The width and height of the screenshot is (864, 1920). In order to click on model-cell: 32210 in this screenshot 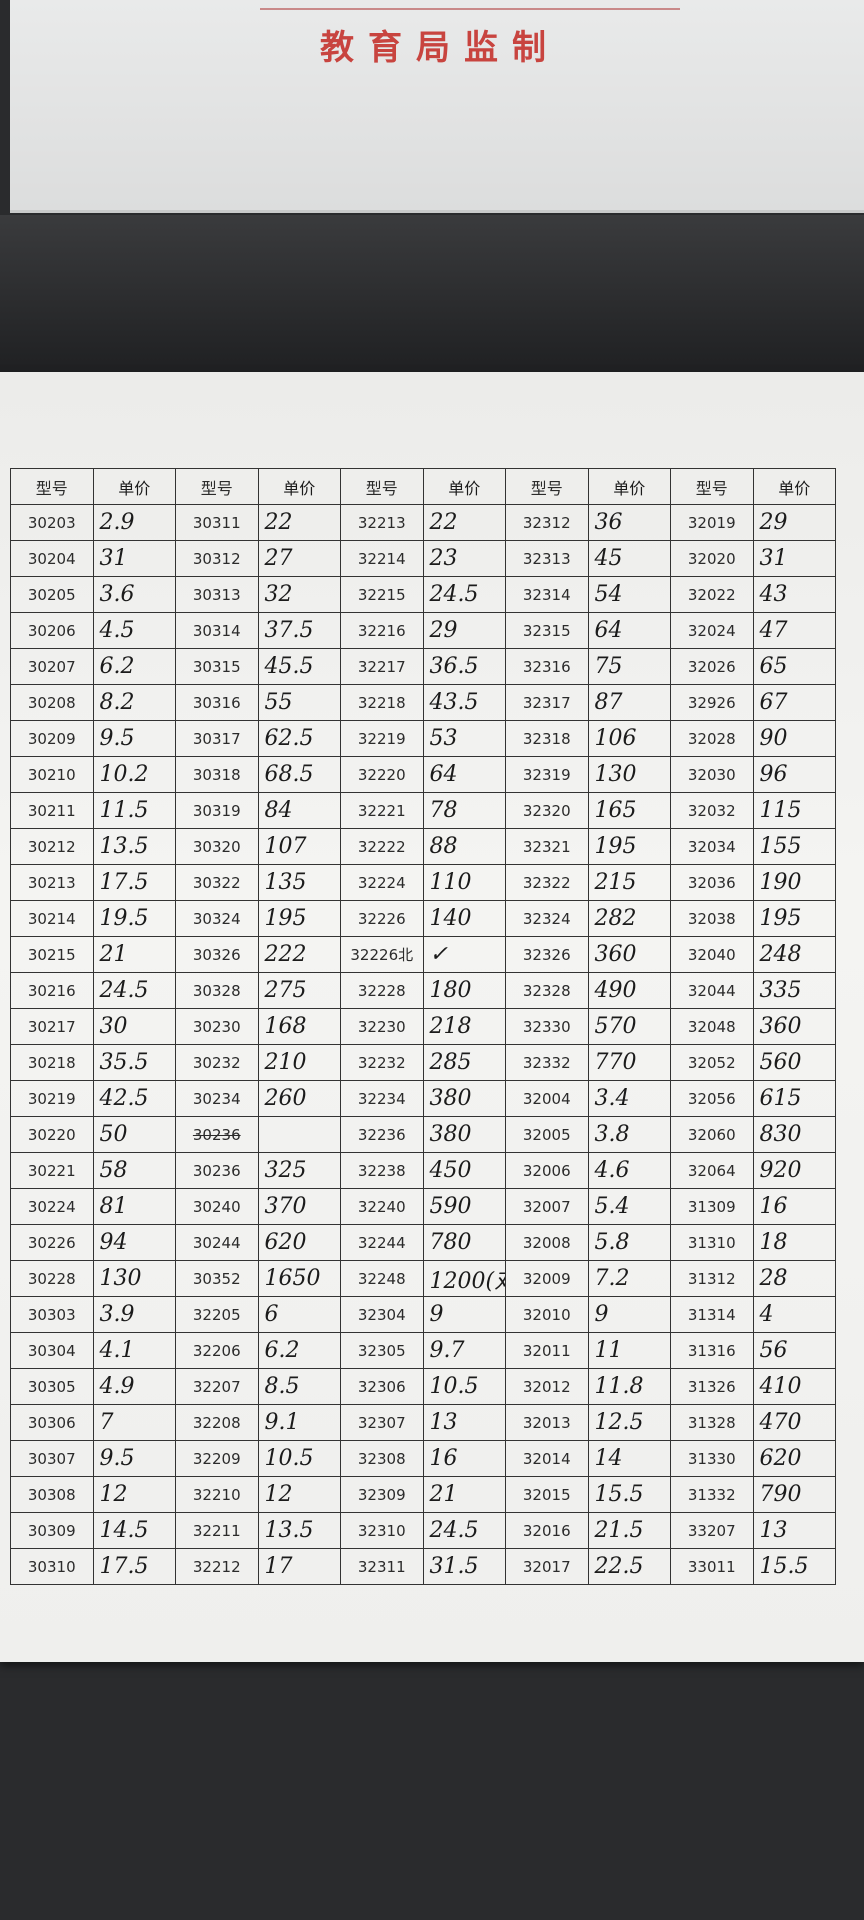, I will do `click(217, 1494)`.